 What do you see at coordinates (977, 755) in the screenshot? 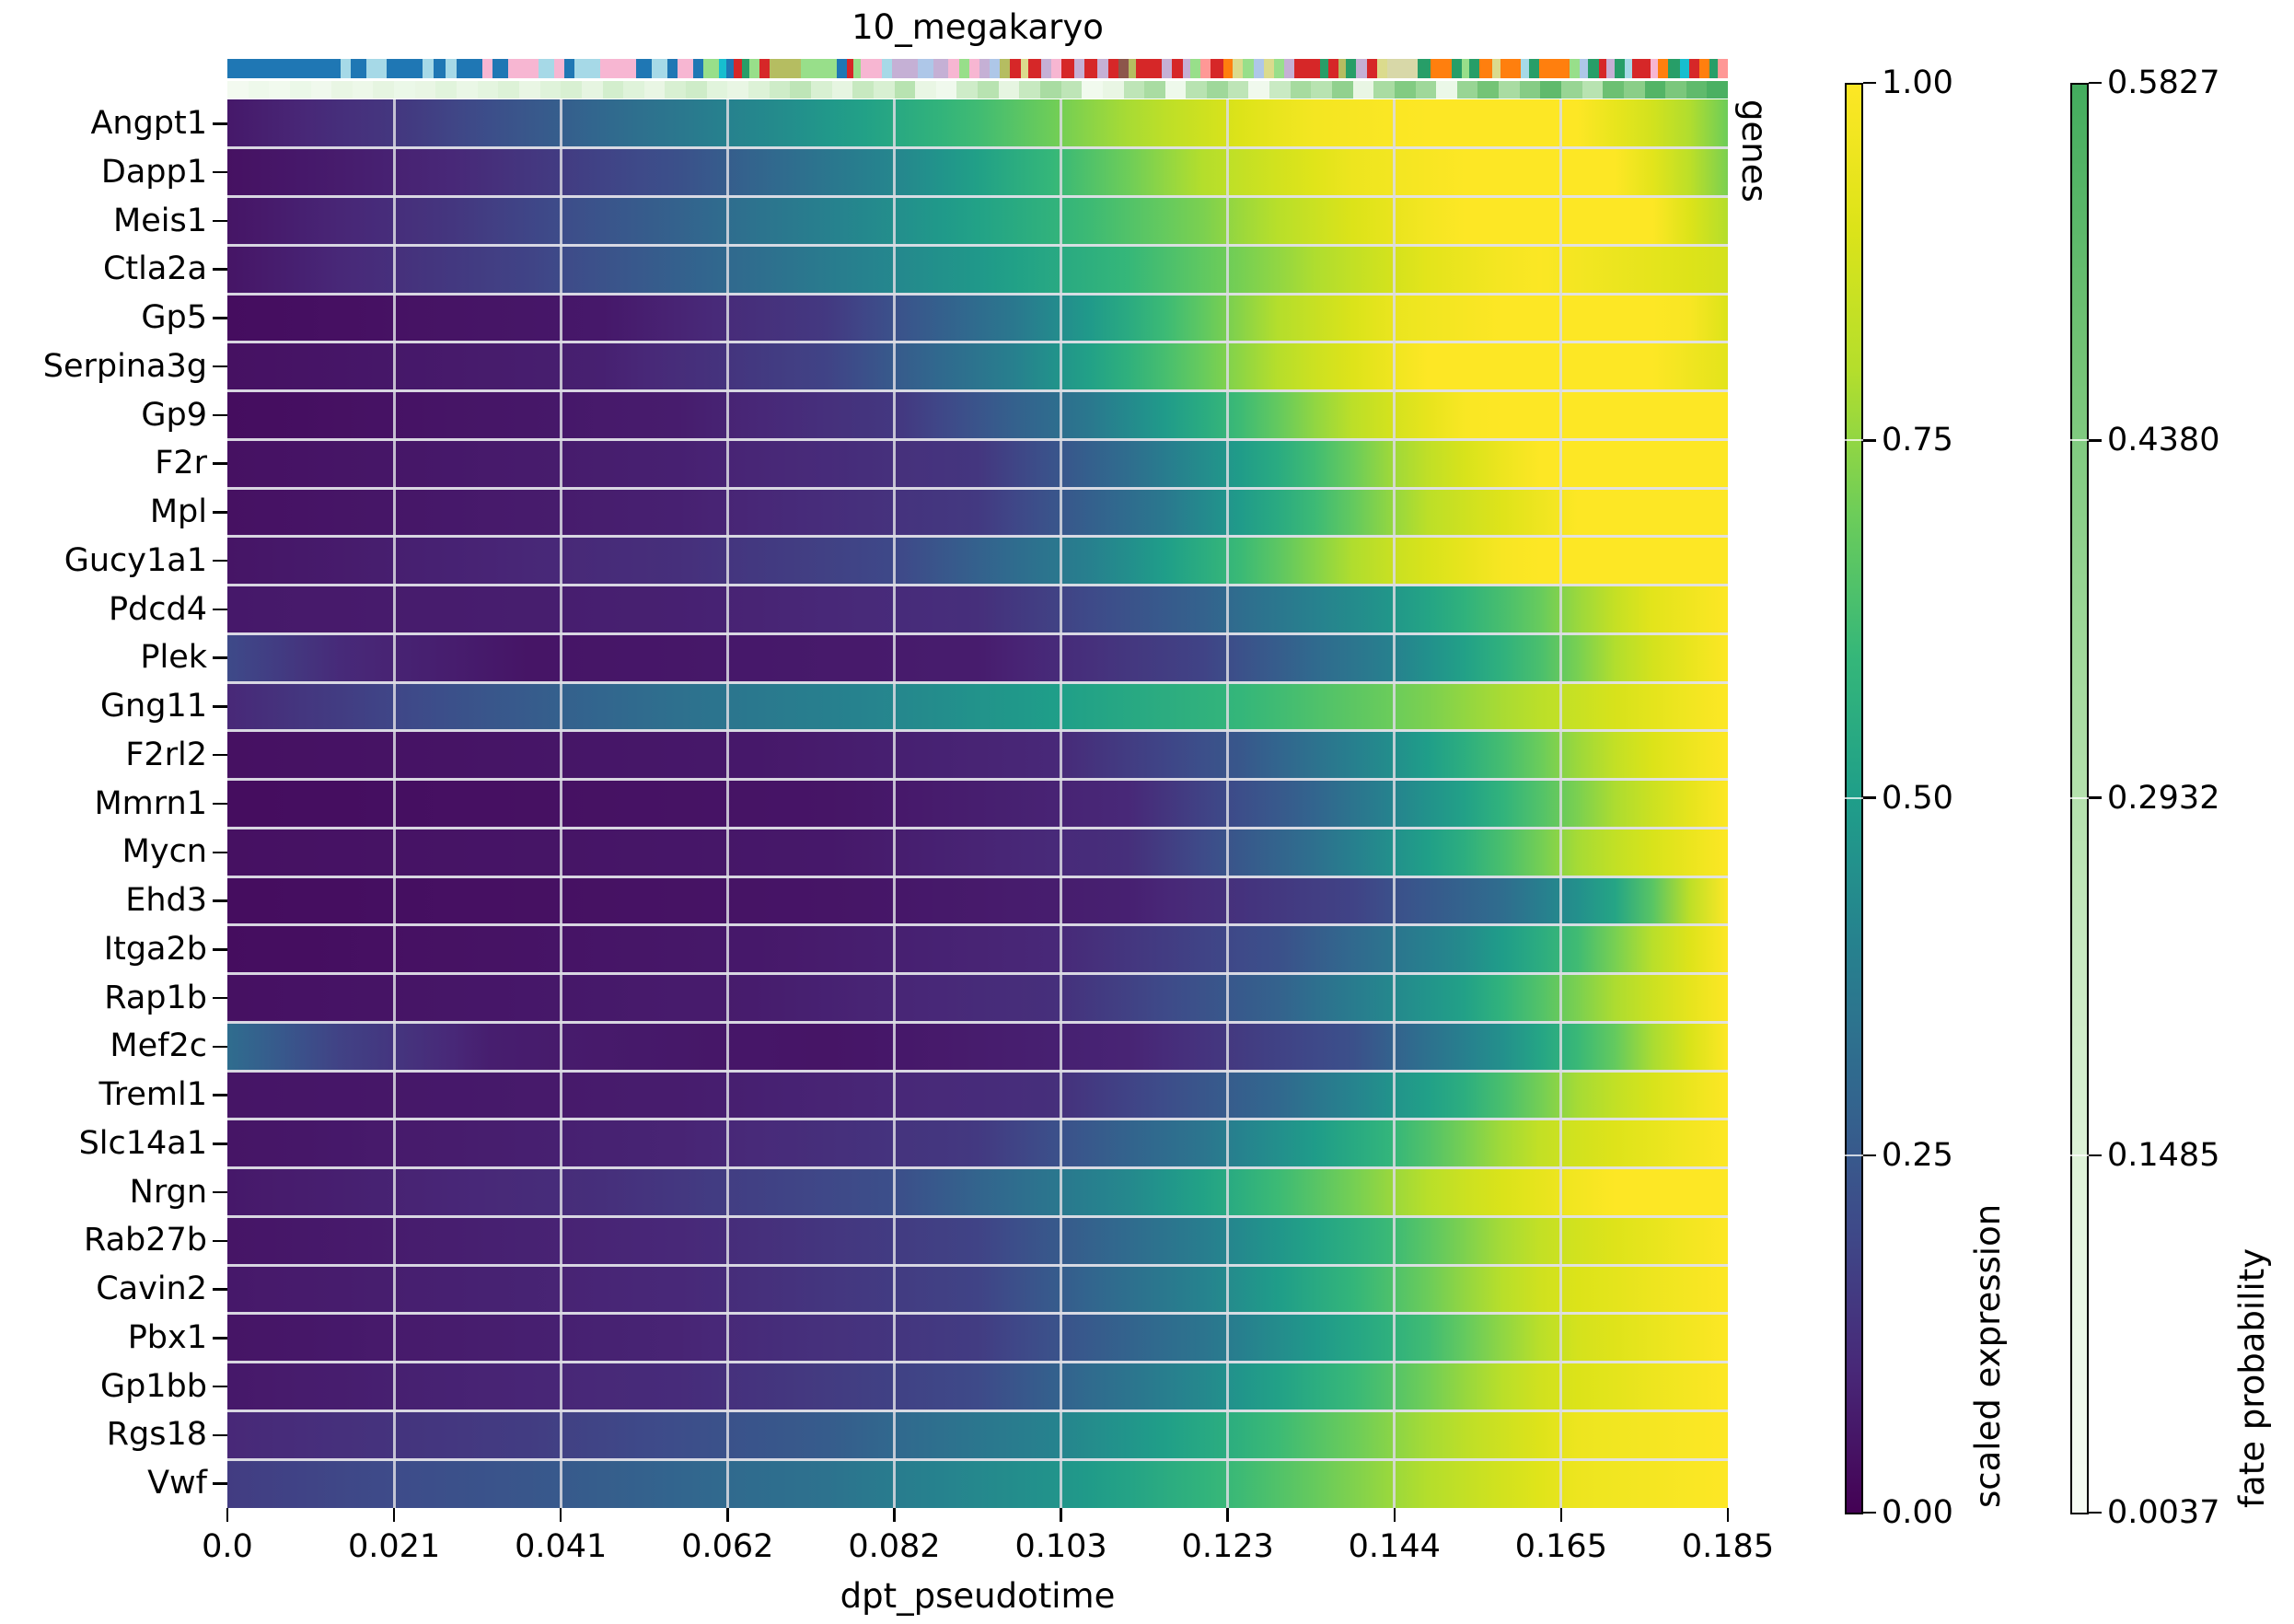
I see `heatmap-row-F2rl2` at bounding box center [977, 755].